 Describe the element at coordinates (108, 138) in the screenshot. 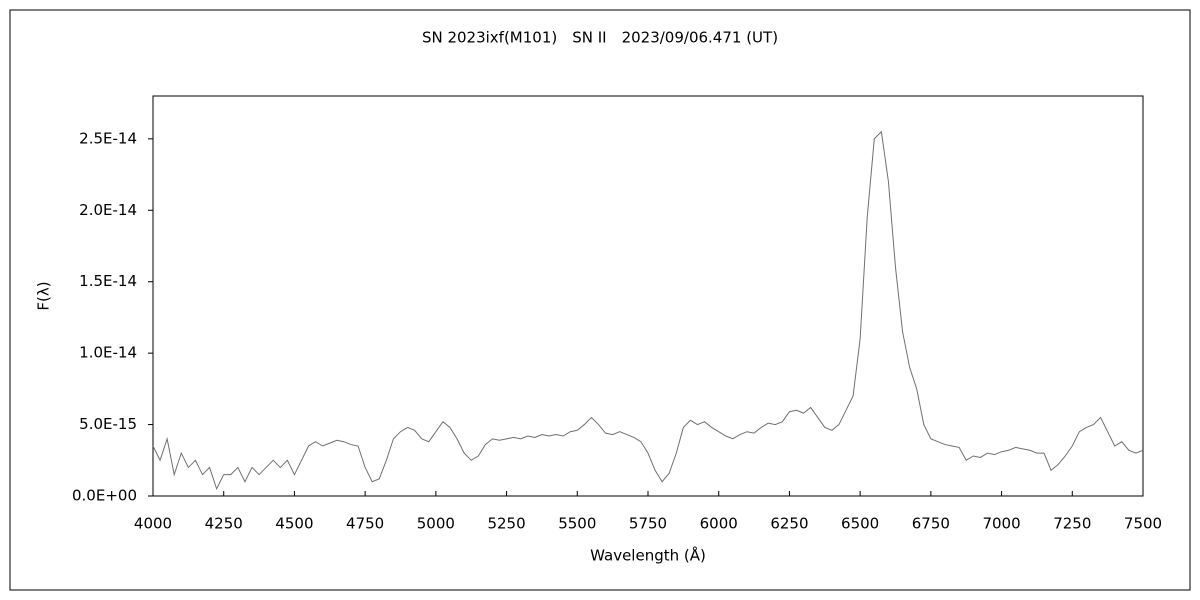

I see `y-tick-label: 2.5E-14` at that location.